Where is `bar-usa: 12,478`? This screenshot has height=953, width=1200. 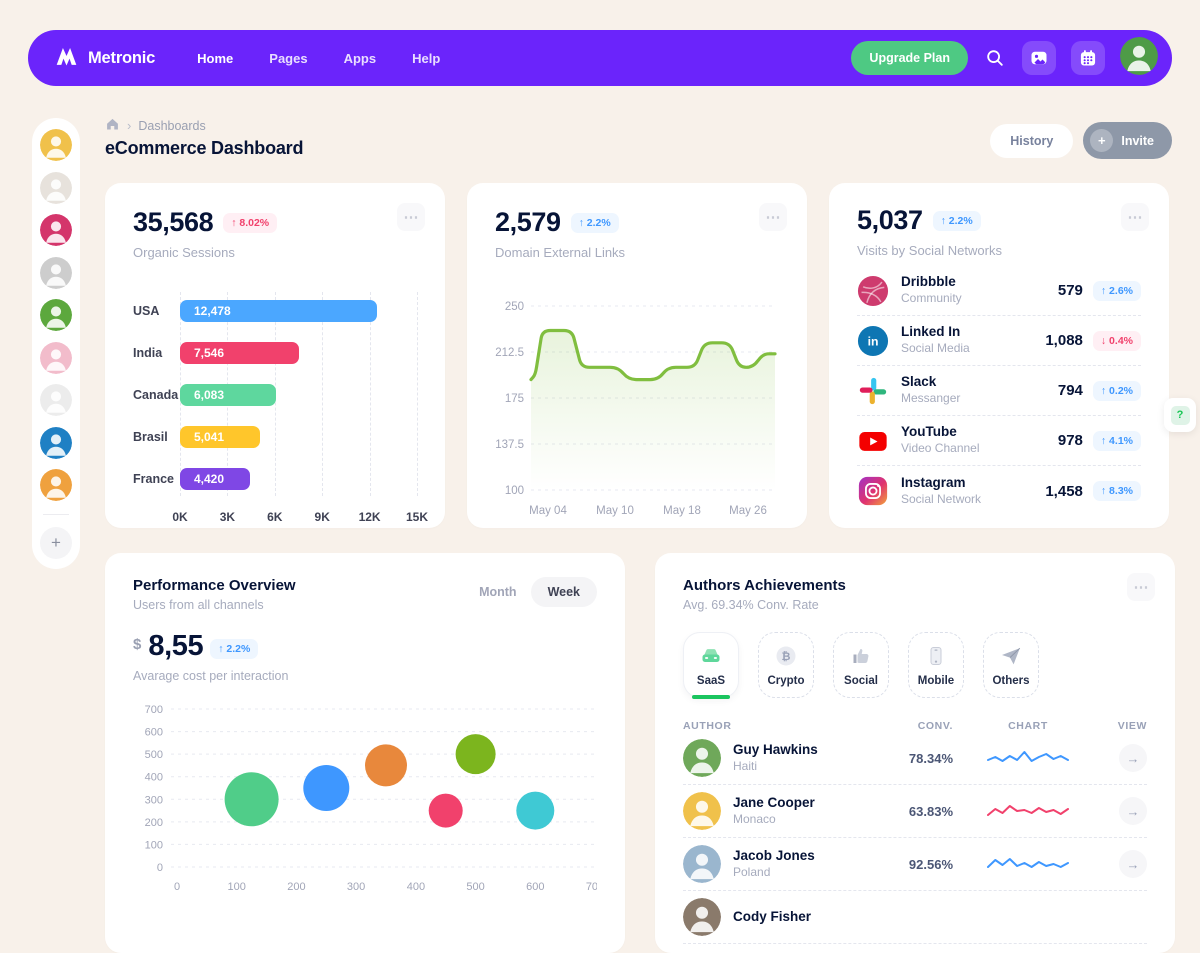 bar-usa: 12,478 is located at coordinates (279, 311).